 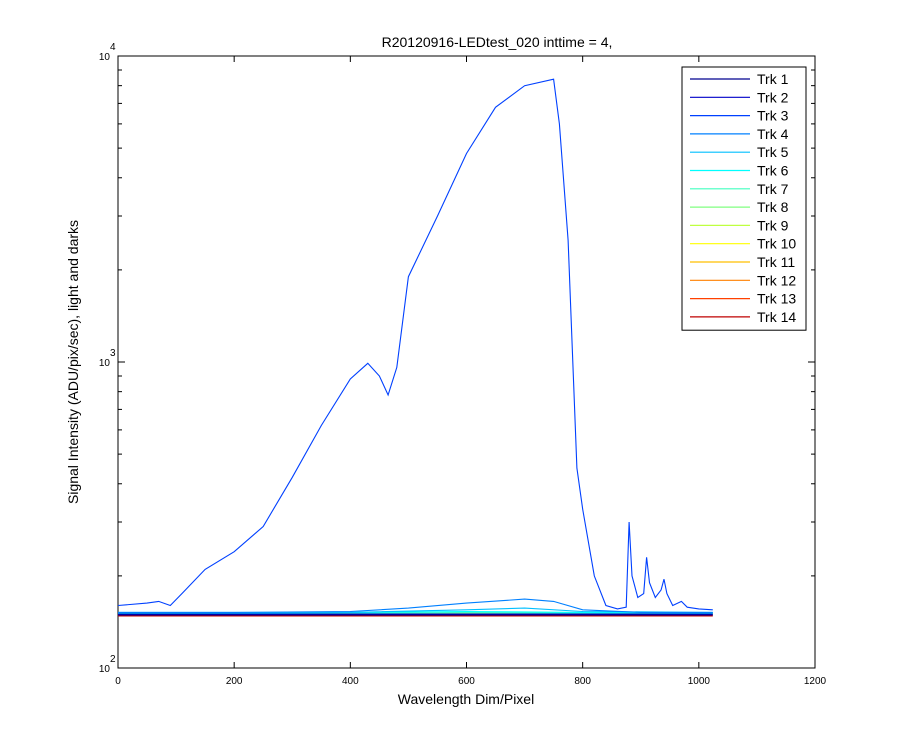 What do you see at coordinates (466, 699) in the screenshot?
I see `x-axis-label: Wavelength Dim/Pixel` at bounding box center [466, 699].